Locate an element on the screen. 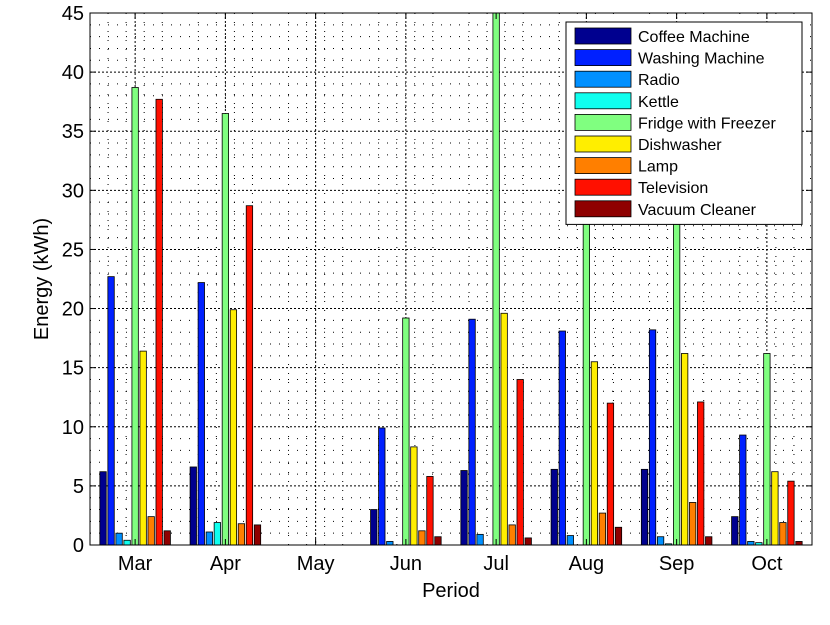 Image resolution: width=830 pixels, height=625 pixels. legend-label: Kettle is located at coordinates (658, 102).